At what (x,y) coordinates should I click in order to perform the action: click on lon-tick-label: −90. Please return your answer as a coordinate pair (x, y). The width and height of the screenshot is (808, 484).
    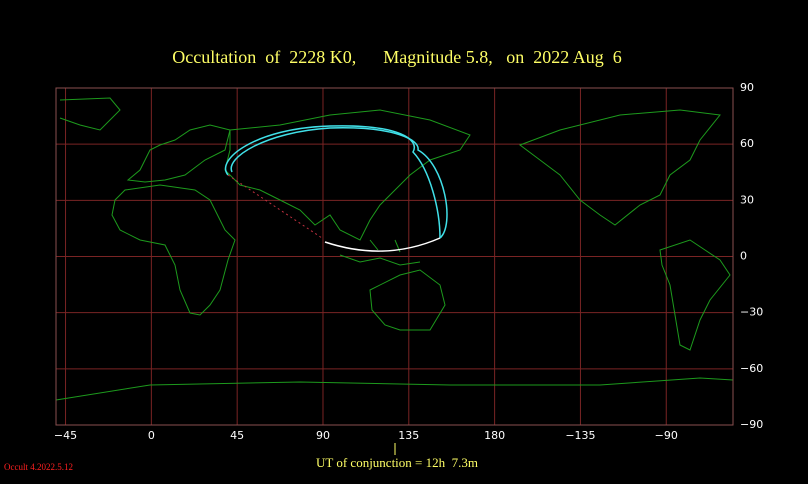
    Looking at the image, I should click on (666, 435).